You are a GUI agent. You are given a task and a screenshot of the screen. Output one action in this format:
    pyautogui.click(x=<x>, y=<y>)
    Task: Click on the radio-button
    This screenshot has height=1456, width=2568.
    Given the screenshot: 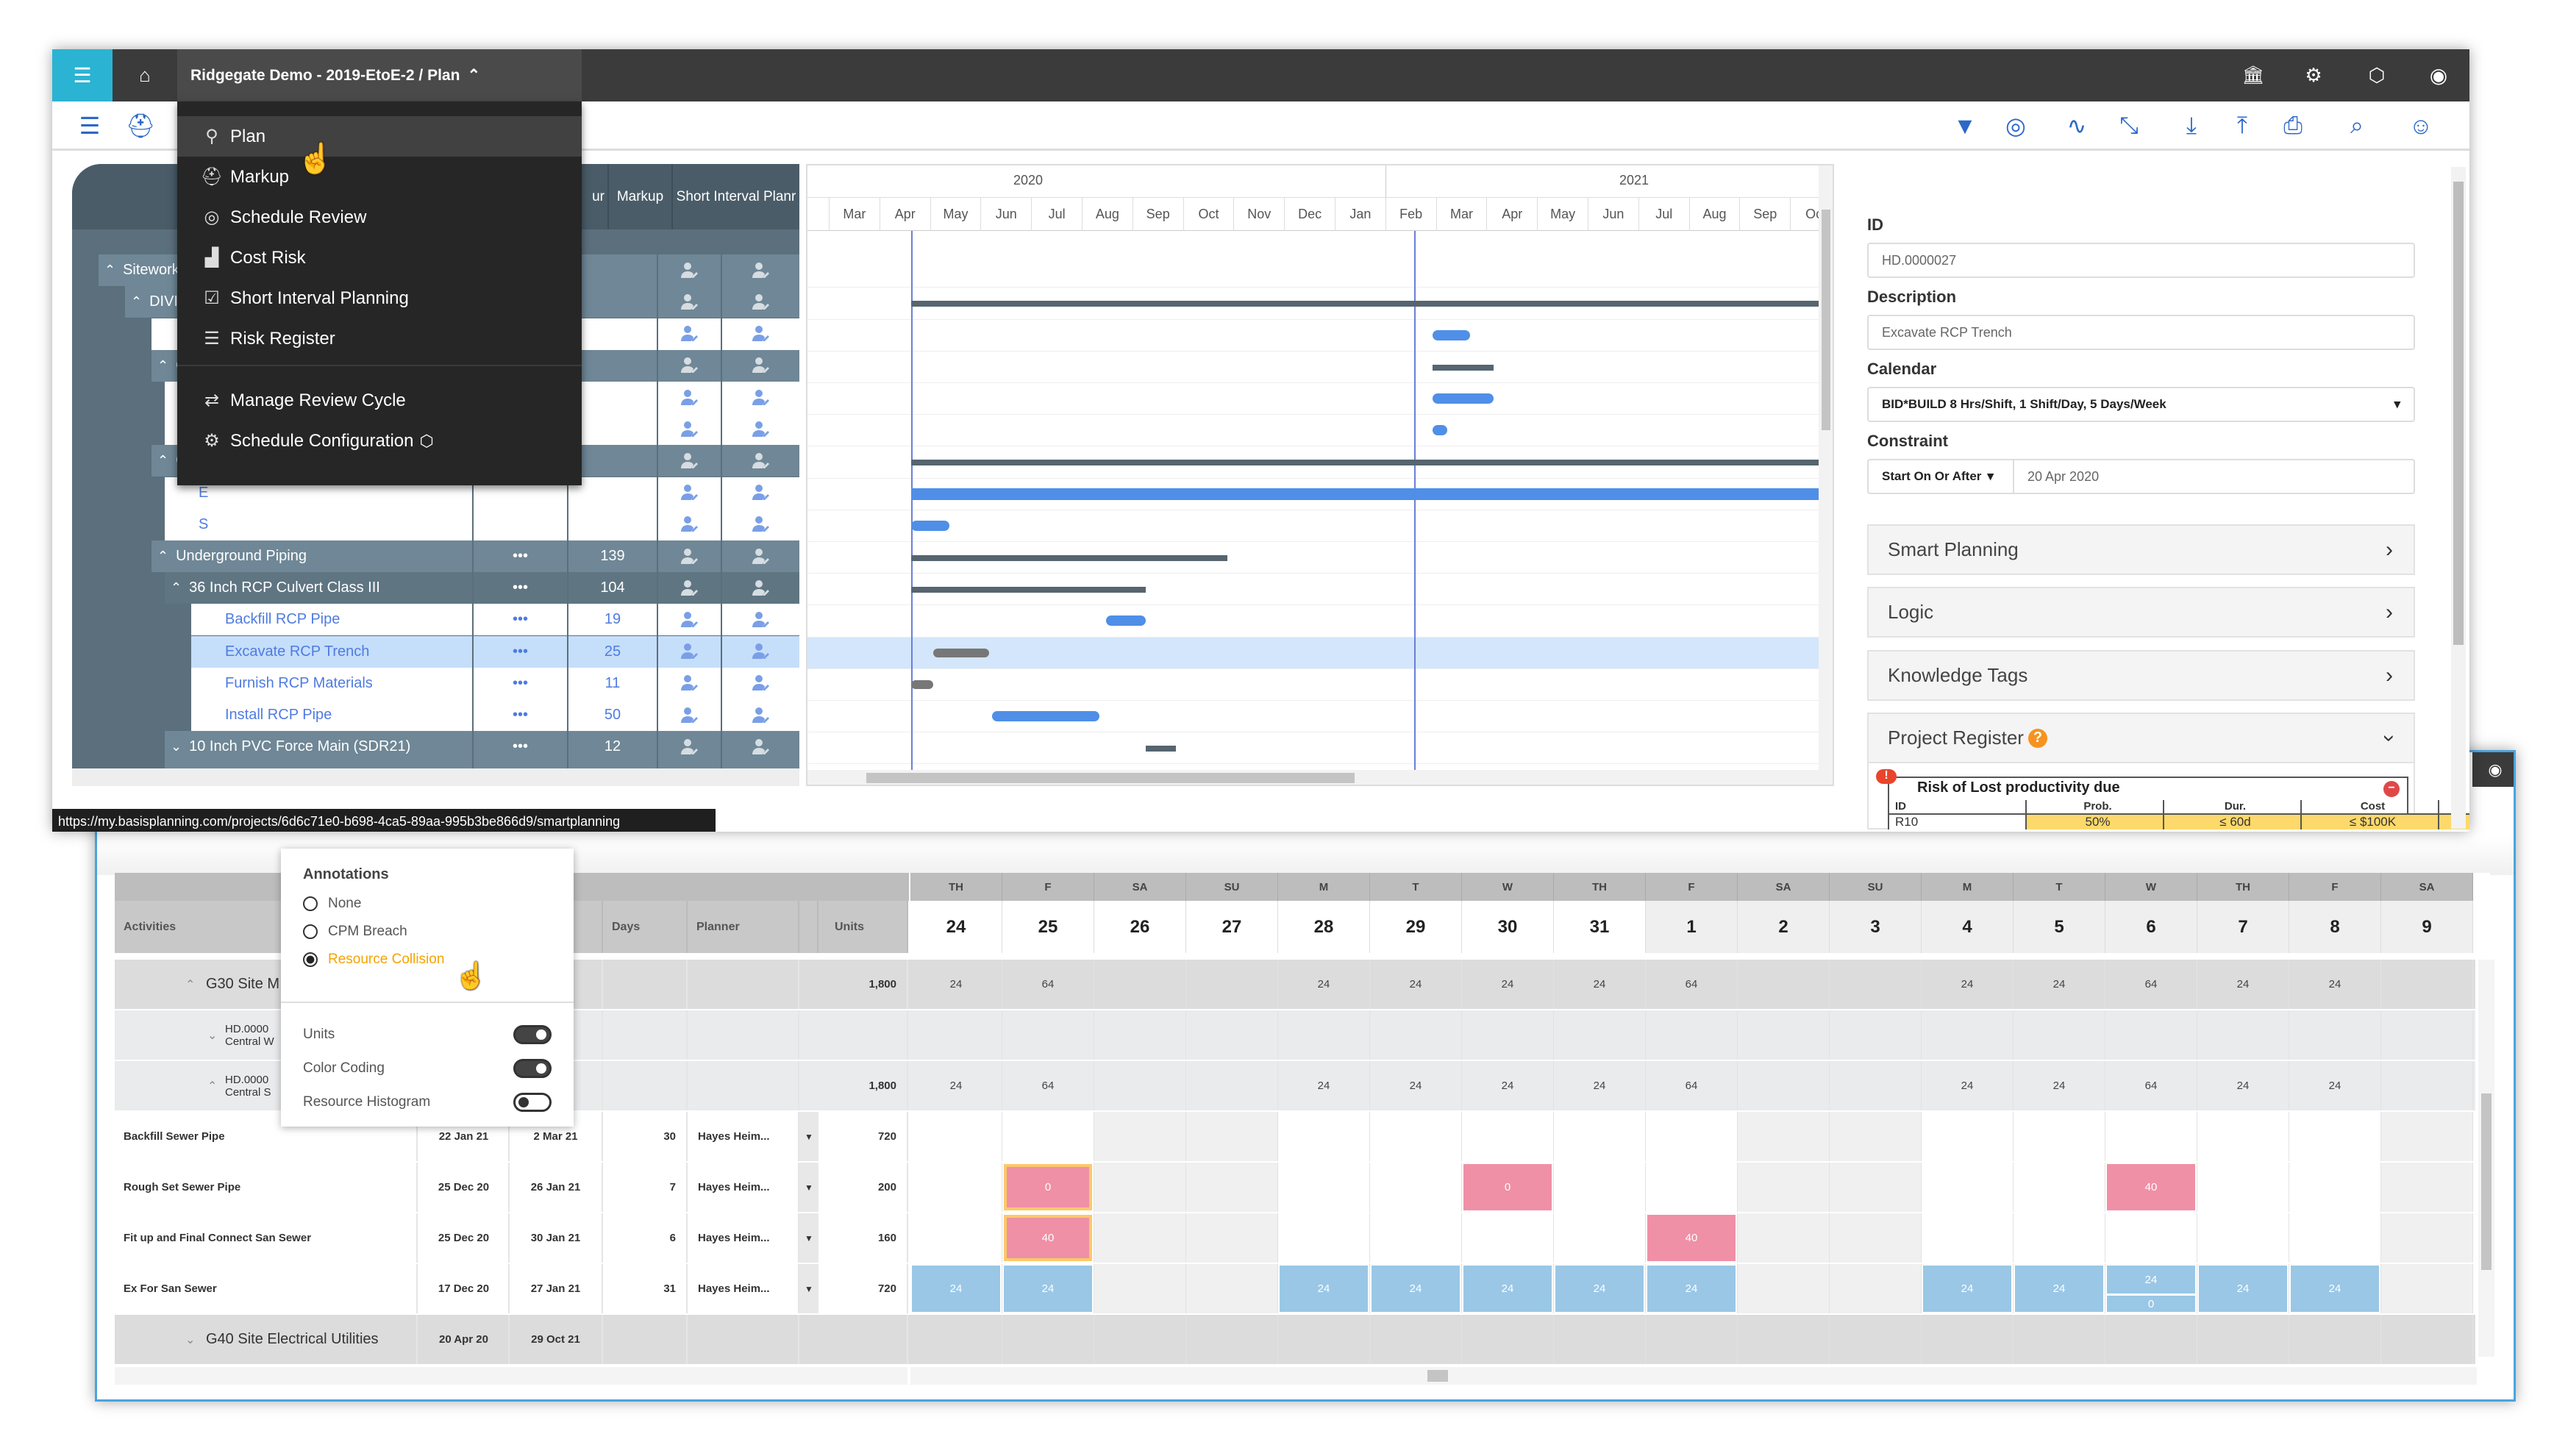 What is the action you would take?
    pyautogui.click(x=311, y=903)
    